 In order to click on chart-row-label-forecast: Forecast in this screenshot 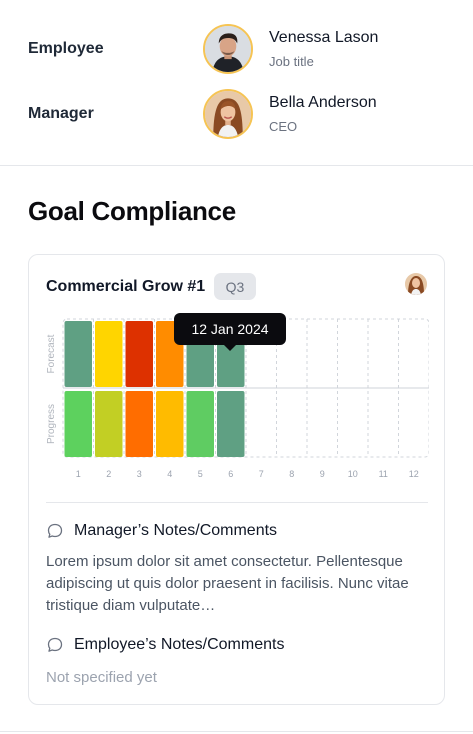, I will do `click(51, 353)`.